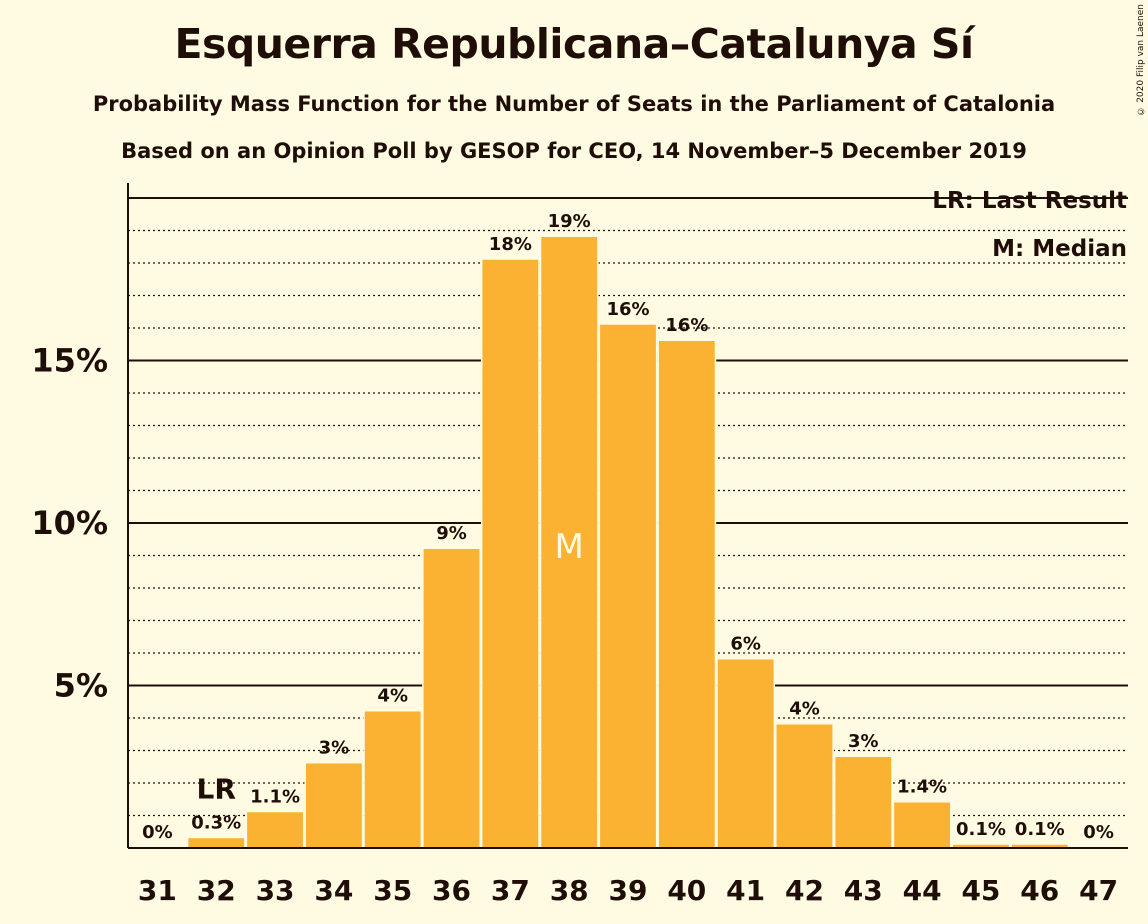  I want to click on x-tick-label: 47, so click(1098, 890).